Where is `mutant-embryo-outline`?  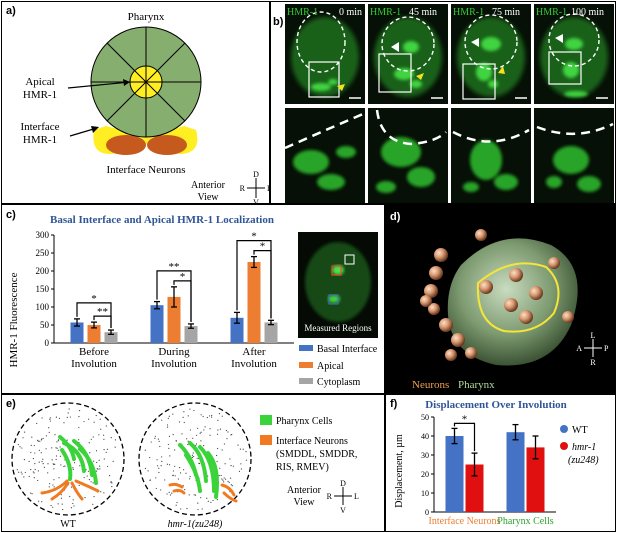
mutant-embryo-outline is located at coordinates (195, 459).